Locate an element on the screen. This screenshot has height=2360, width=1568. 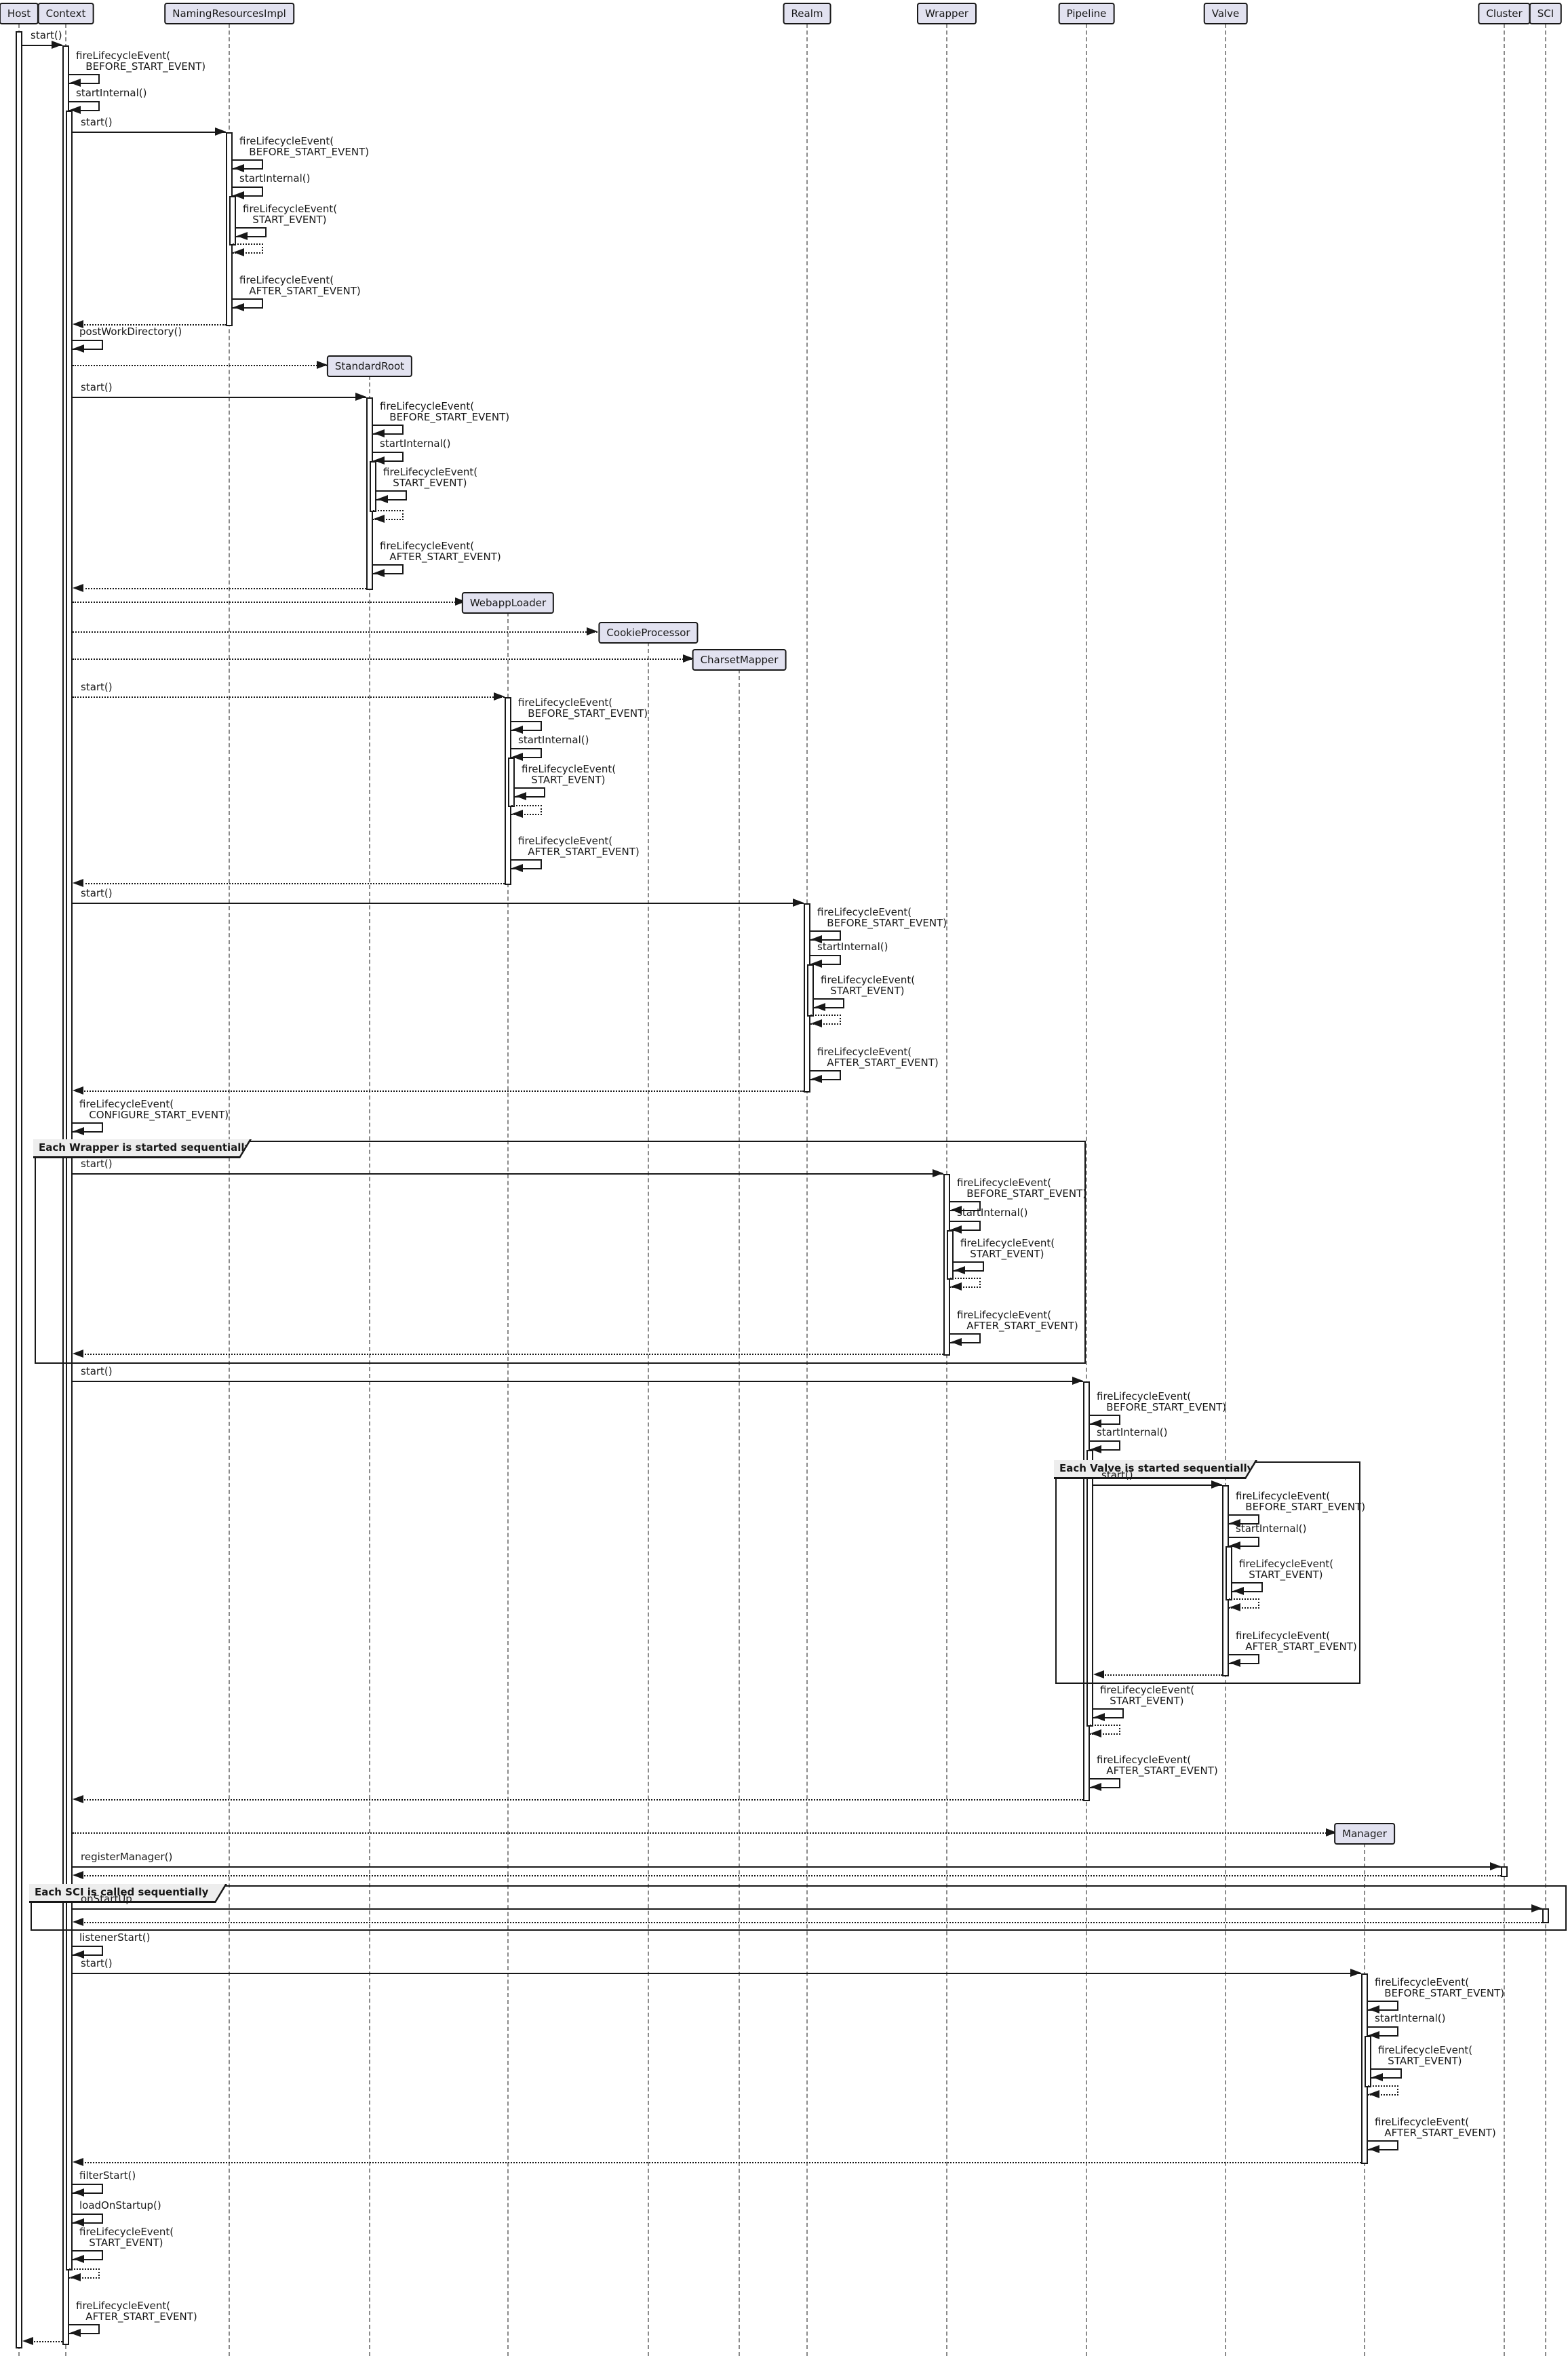
message-label: listenerStart() is located at coordinates (115, 1937).